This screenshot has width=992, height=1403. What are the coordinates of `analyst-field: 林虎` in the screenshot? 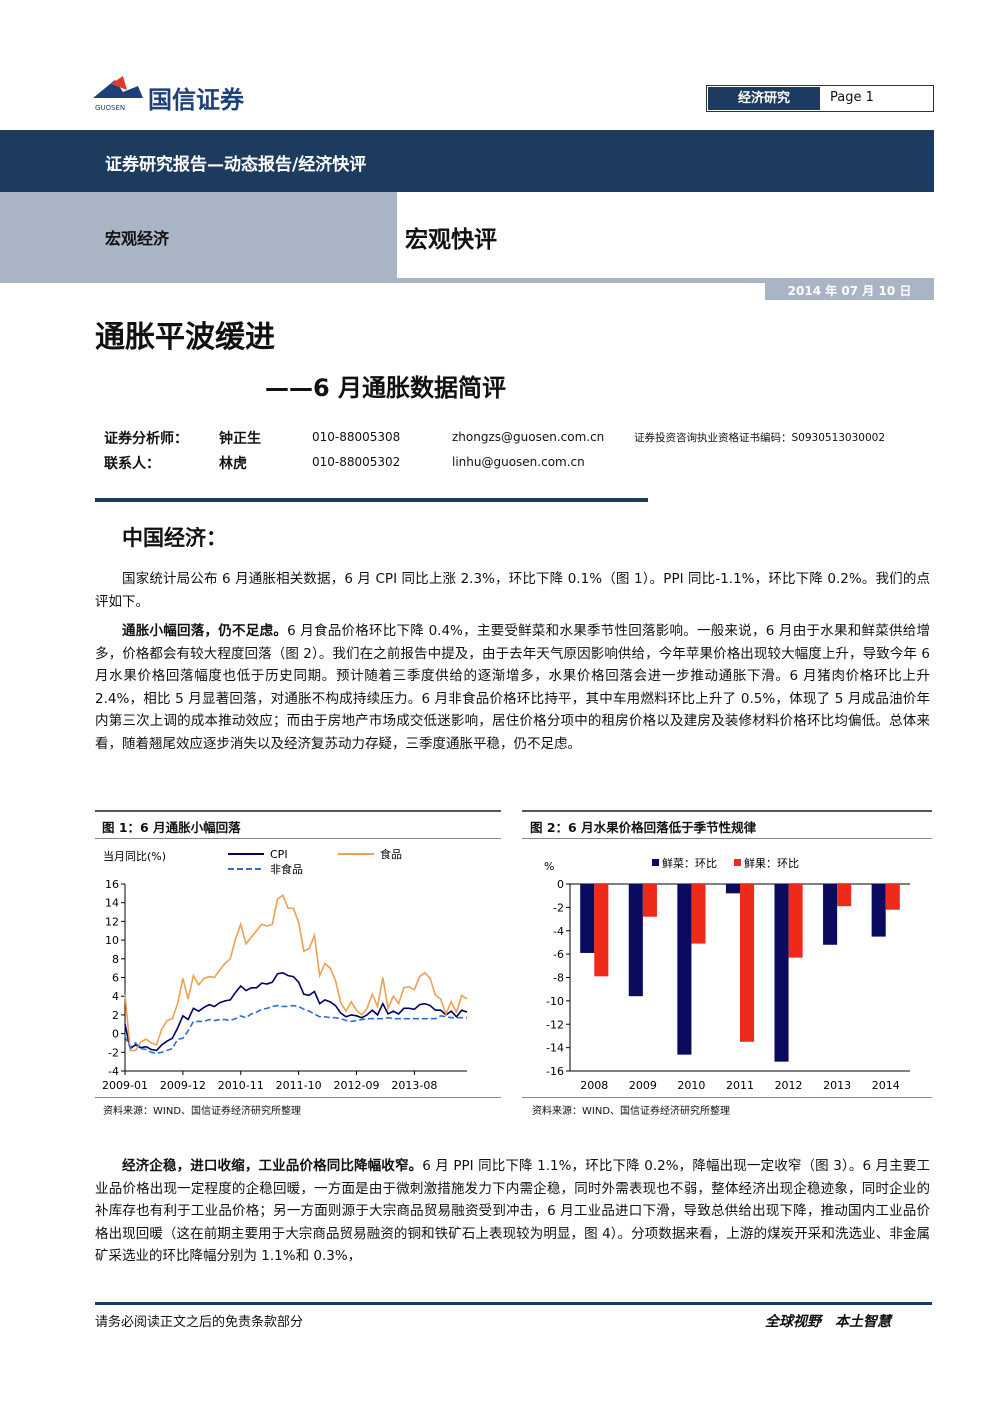 It's located at (233, 464).